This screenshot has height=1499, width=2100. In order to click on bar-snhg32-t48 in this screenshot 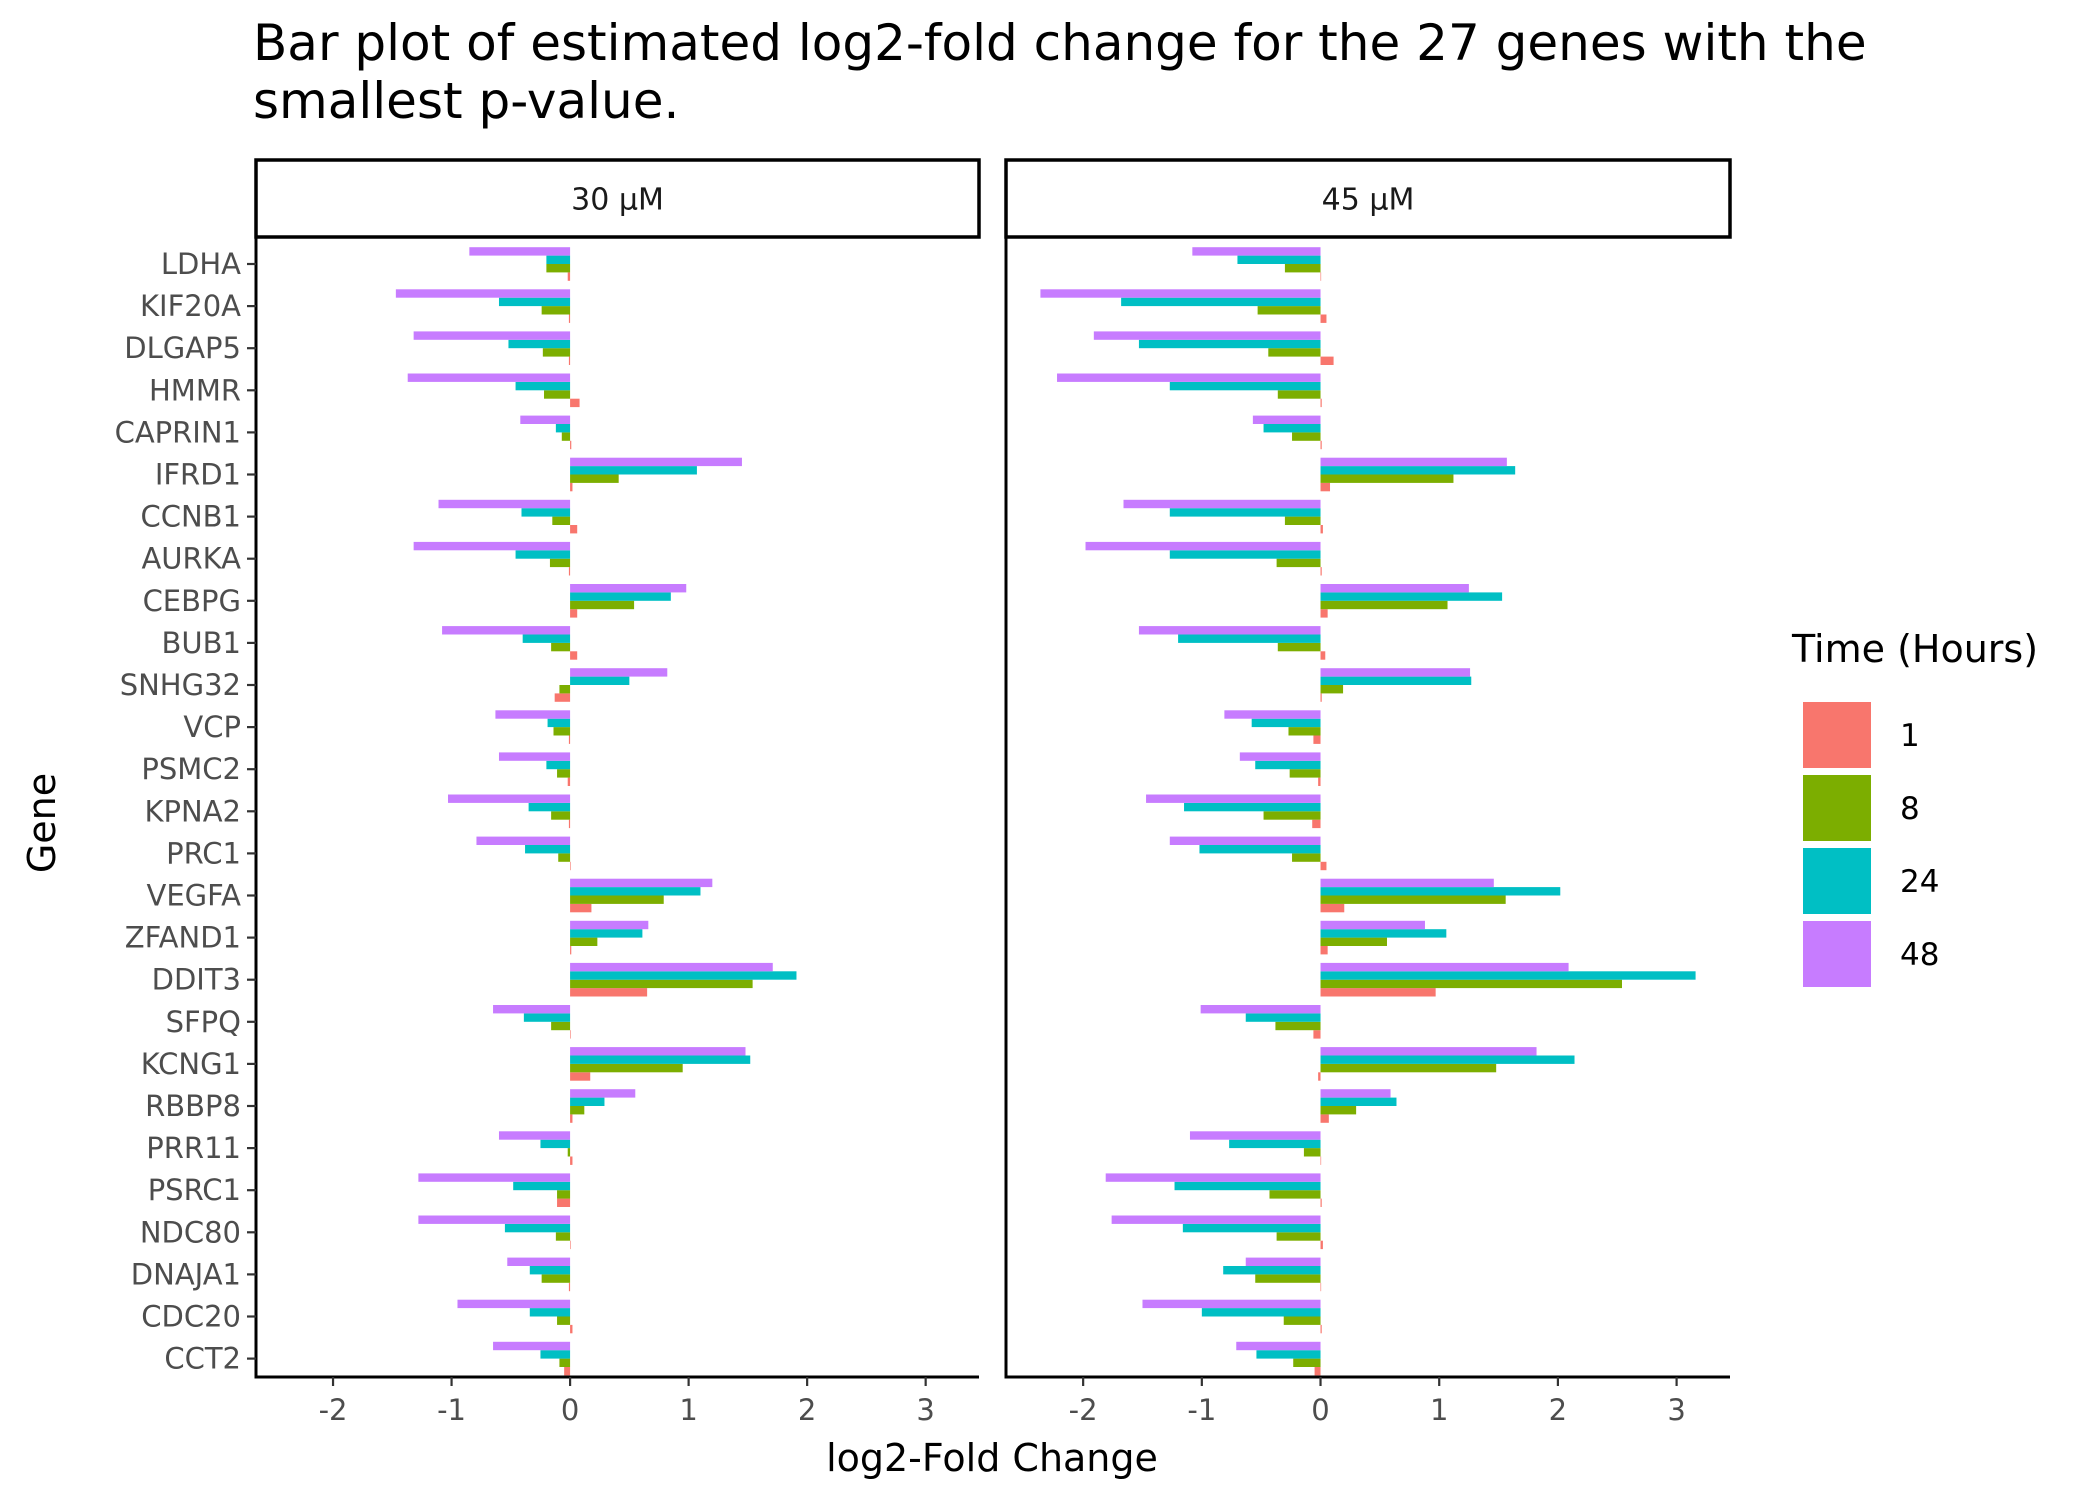, I will do `click(619, 672)`.